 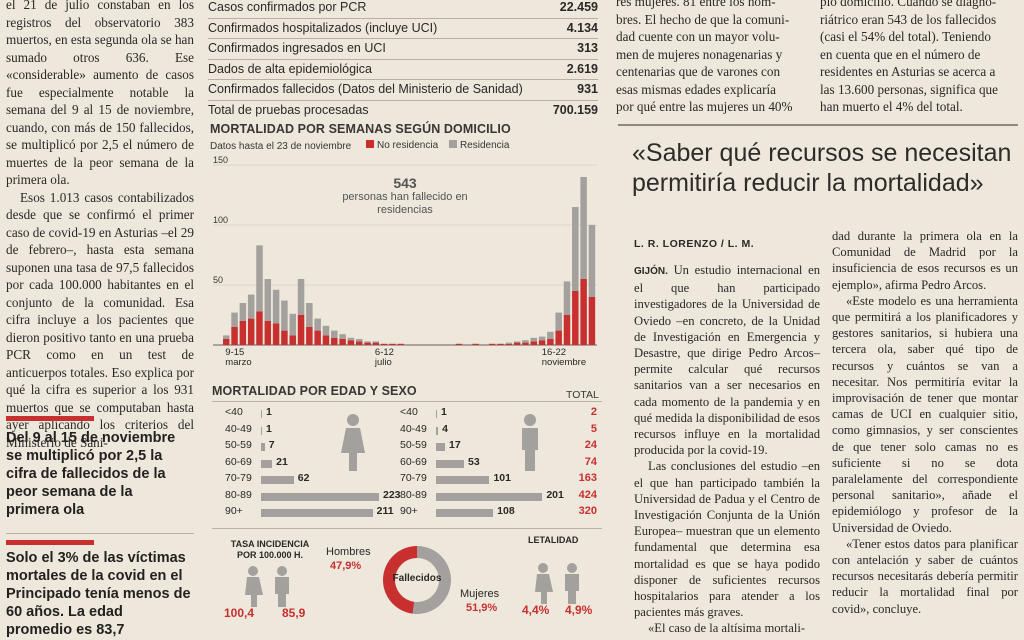 I want to click on stats-row: Casos confirmados por PCR 22.459, so click(x=403, y=9).